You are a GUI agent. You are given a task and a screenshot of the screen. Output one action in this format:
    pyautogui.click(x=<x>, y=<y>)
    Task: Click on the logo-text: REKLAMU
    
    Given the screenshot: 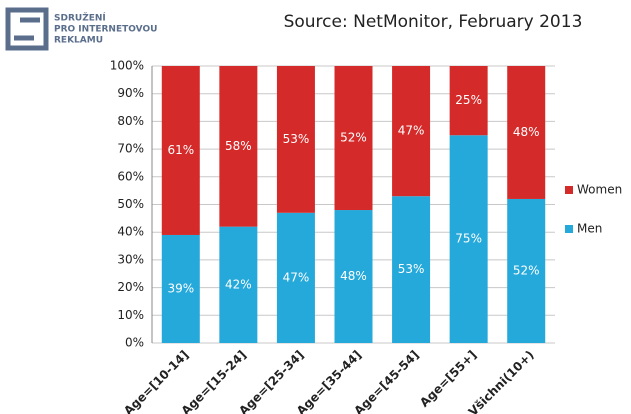 What is the action you would take?
    pyautogui.click(x=78, y=41)
    